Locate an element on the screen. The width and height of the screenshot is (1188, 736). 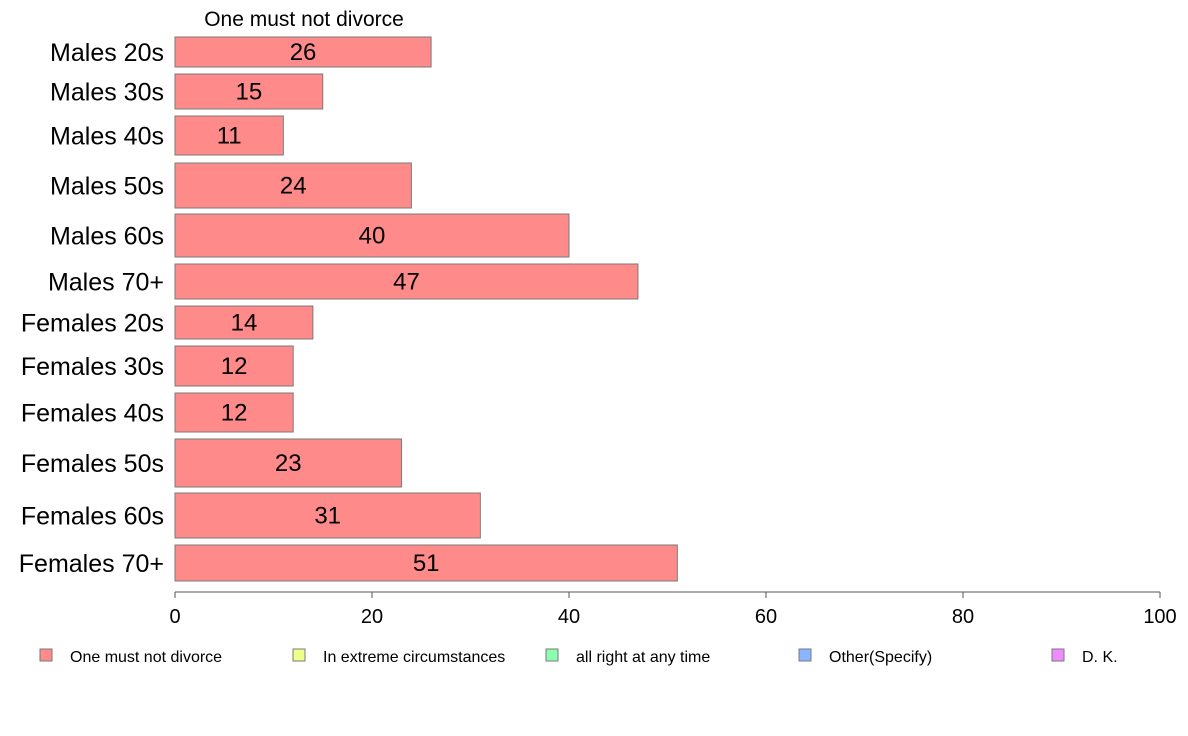
category-label: Females 40s is located at coordinates (92, 414).